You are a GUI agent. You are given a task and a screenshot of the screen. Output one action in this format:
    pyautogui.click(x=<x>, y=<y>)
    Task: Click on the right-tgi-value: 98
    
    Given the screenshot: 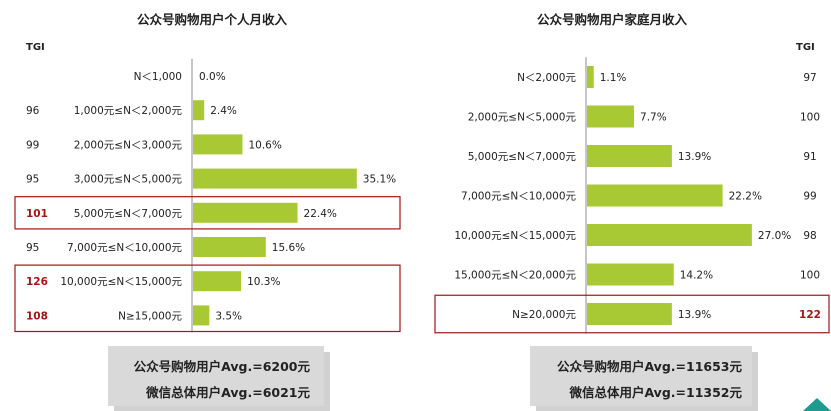 What is the action you would take?
    pyautogui.click(x=809, y=236)
    